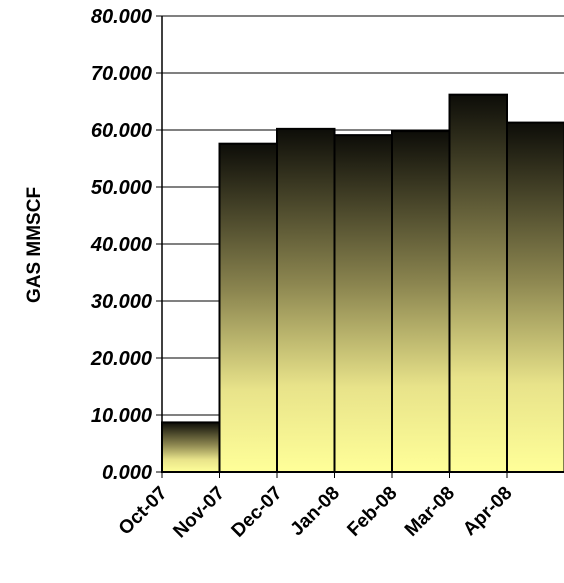  I want to click on y-tick-label: 0.000, so click(127, 473).